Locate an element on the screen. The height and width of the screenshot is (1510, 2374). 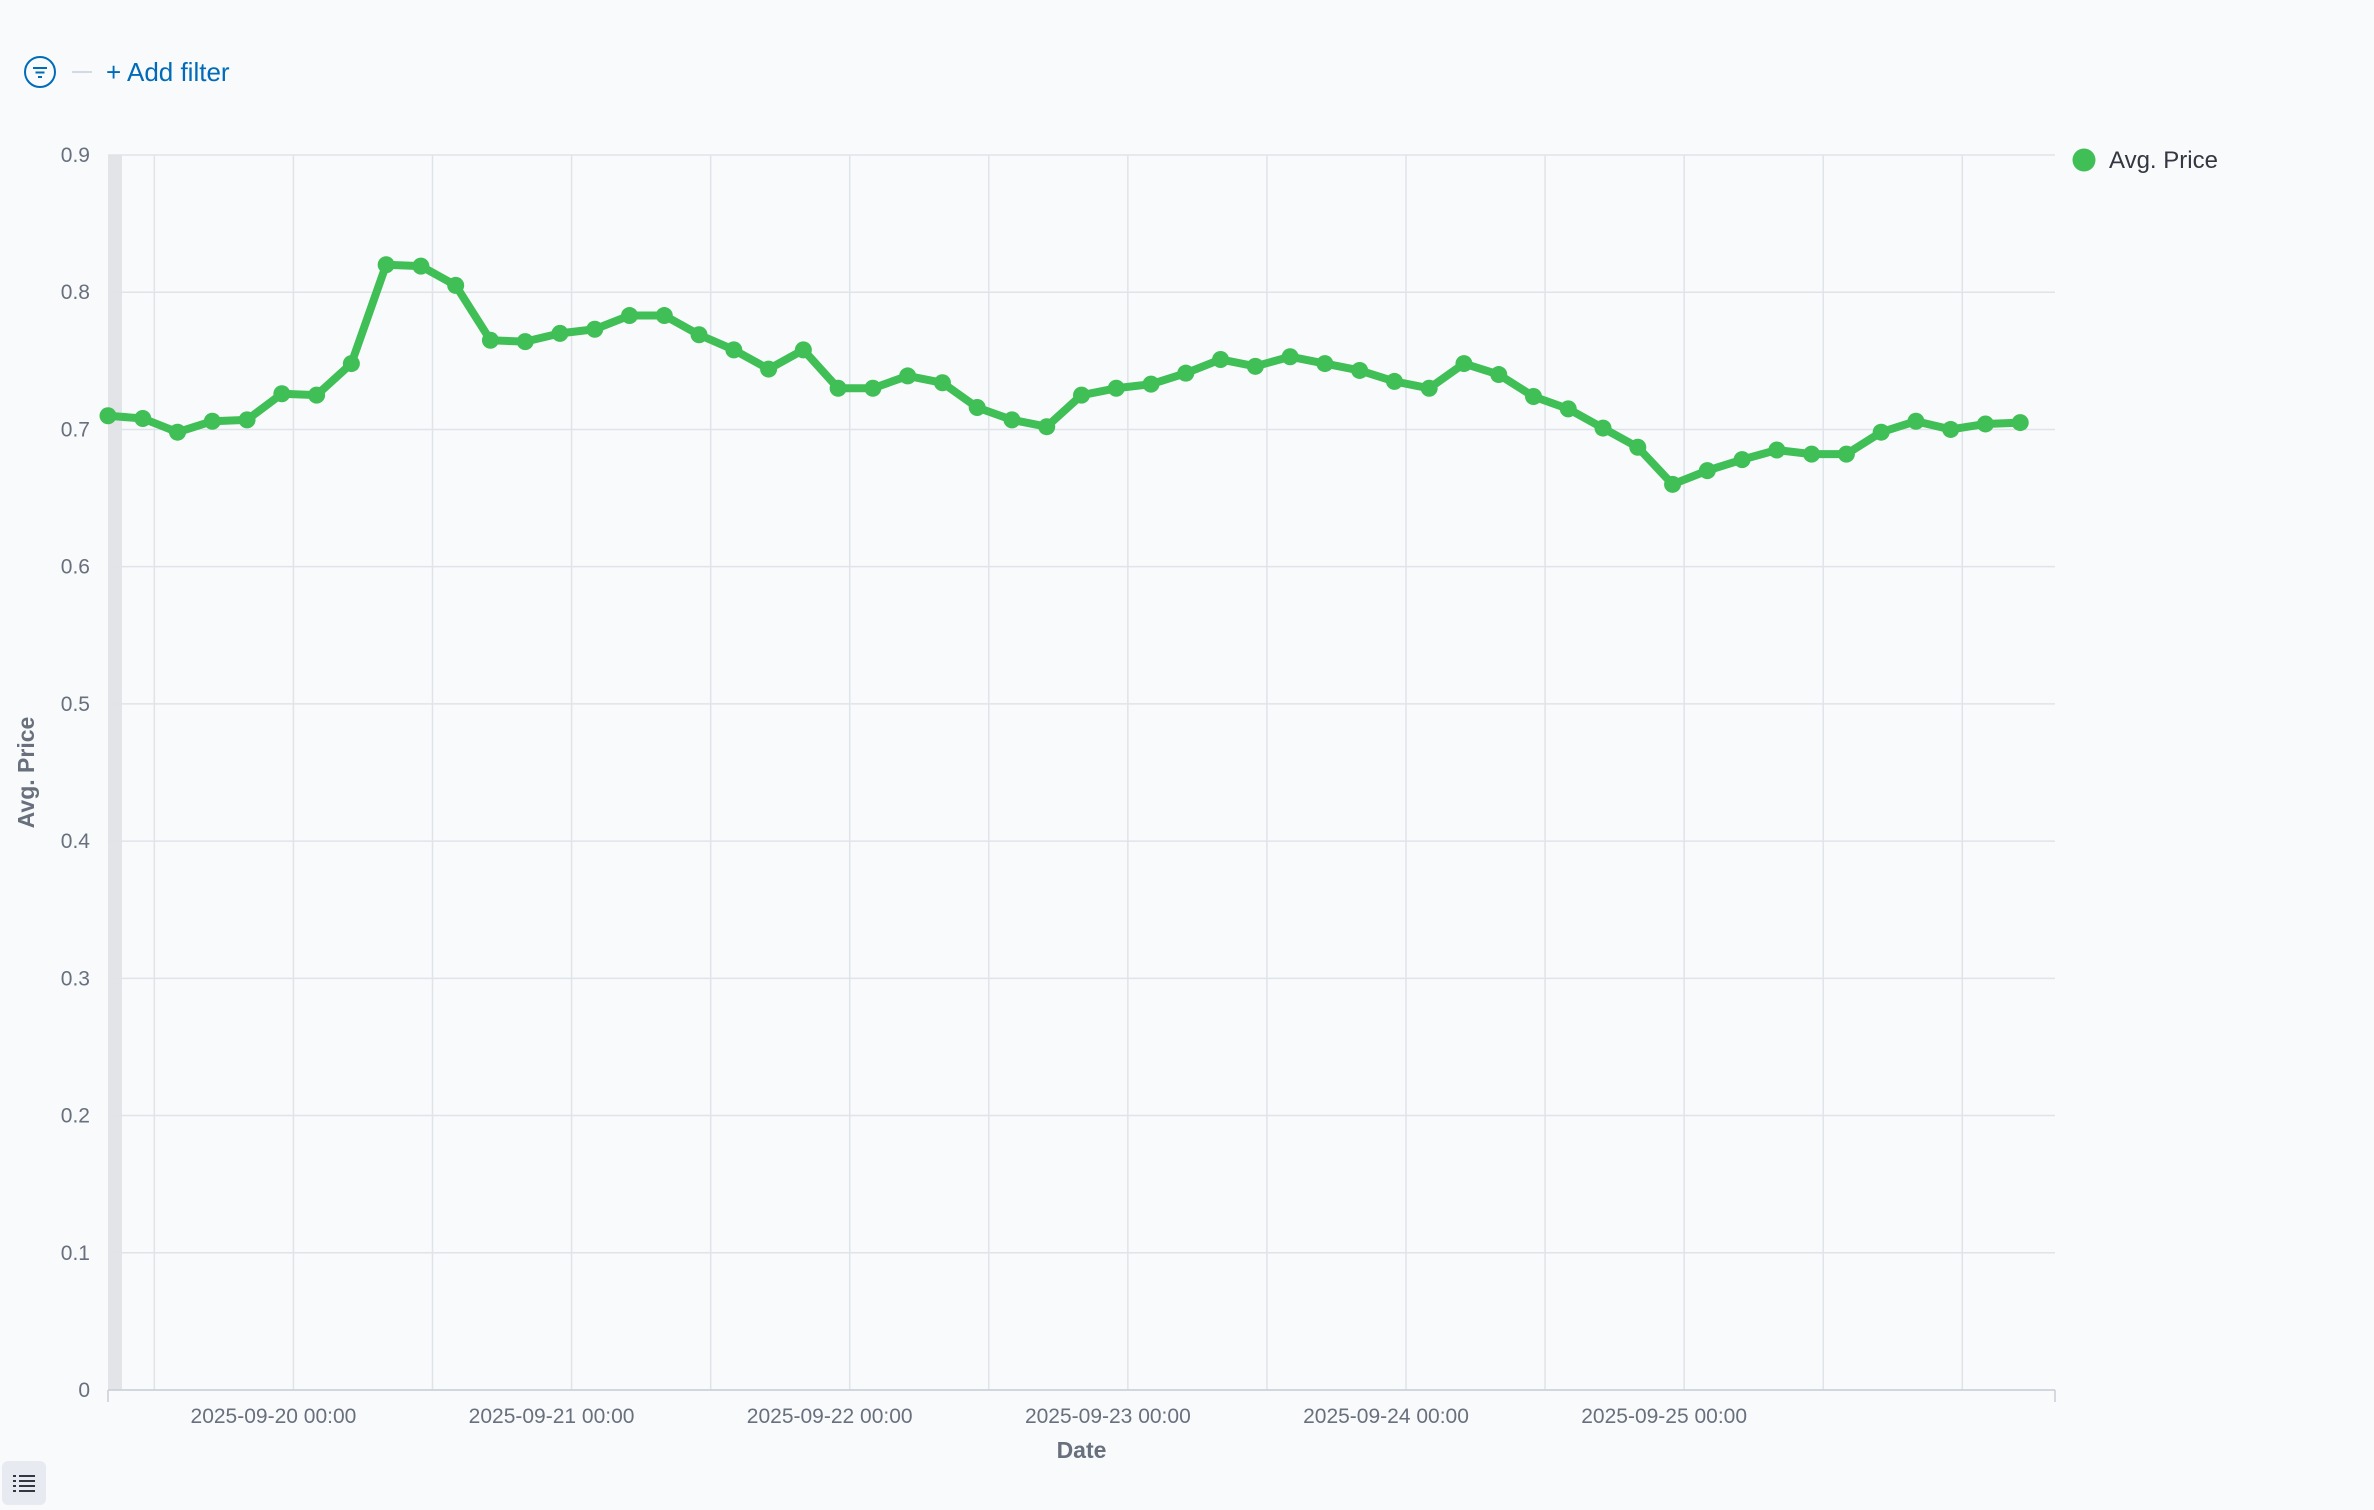
legend-label: Avg. Price is located at coordinates (2163, 160).